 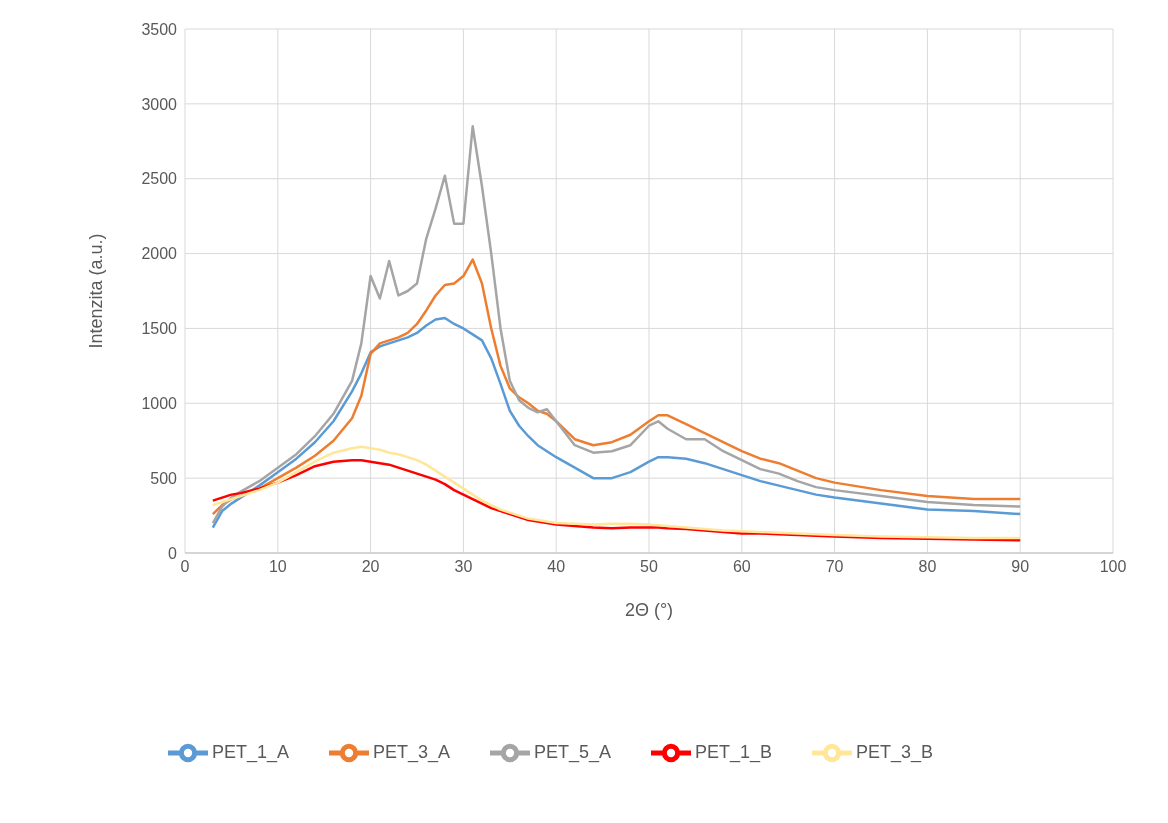 I want to click on x-axis-title: 2Θ (°), so click(x=649, y=609).